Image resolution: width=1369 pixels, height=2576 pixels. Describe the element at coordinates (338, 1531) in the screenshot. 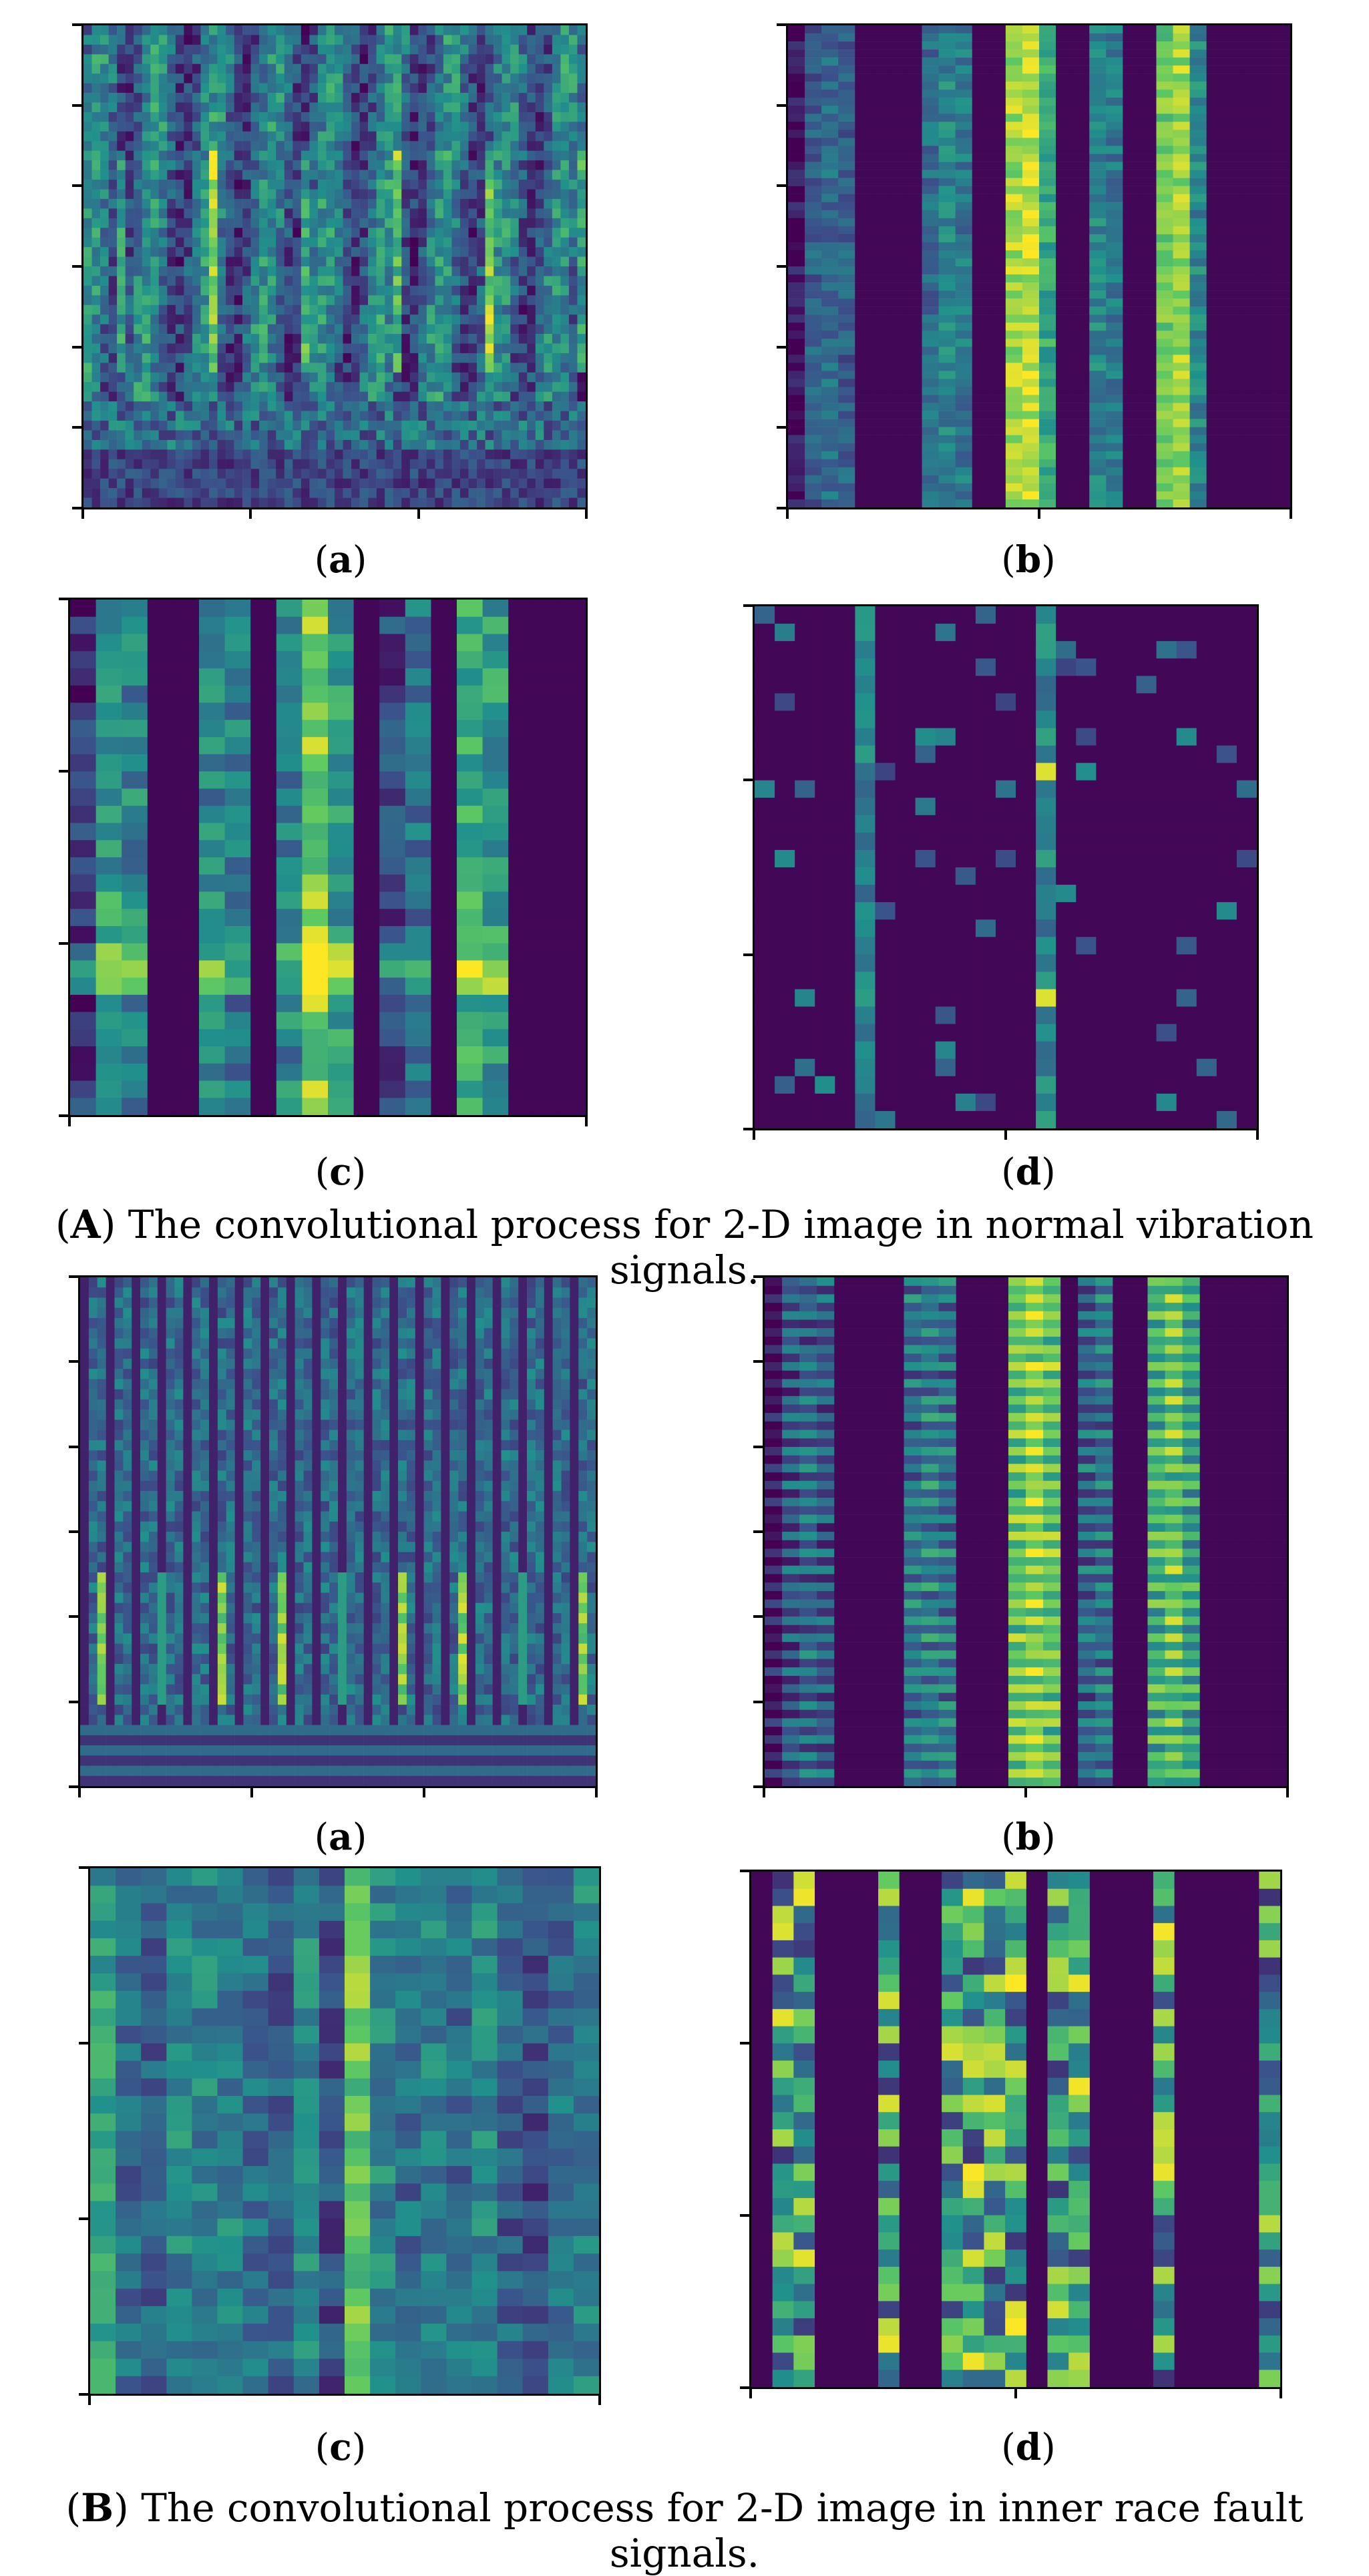

I see `B-a-heatmap` at that location.